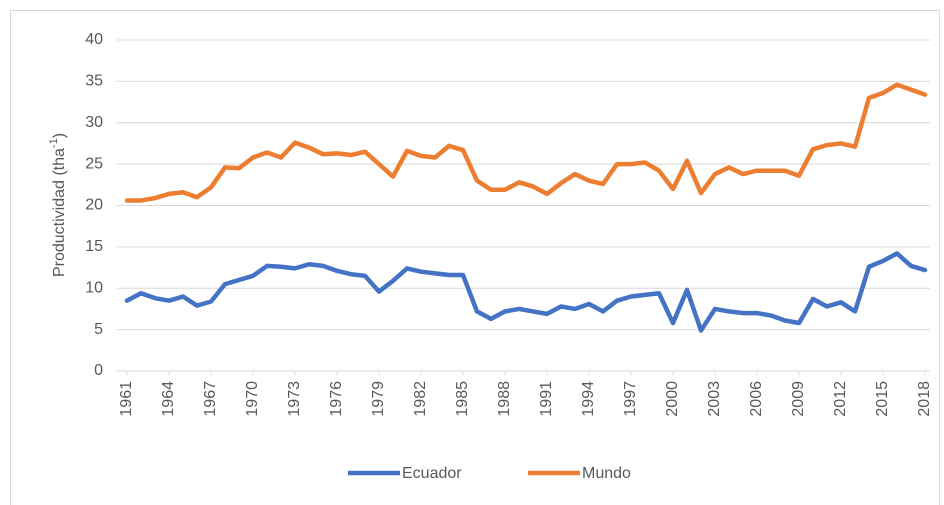 This screenshot has height=505, width=944. I want to click on y-tick-label: 10, so click(94, 287).